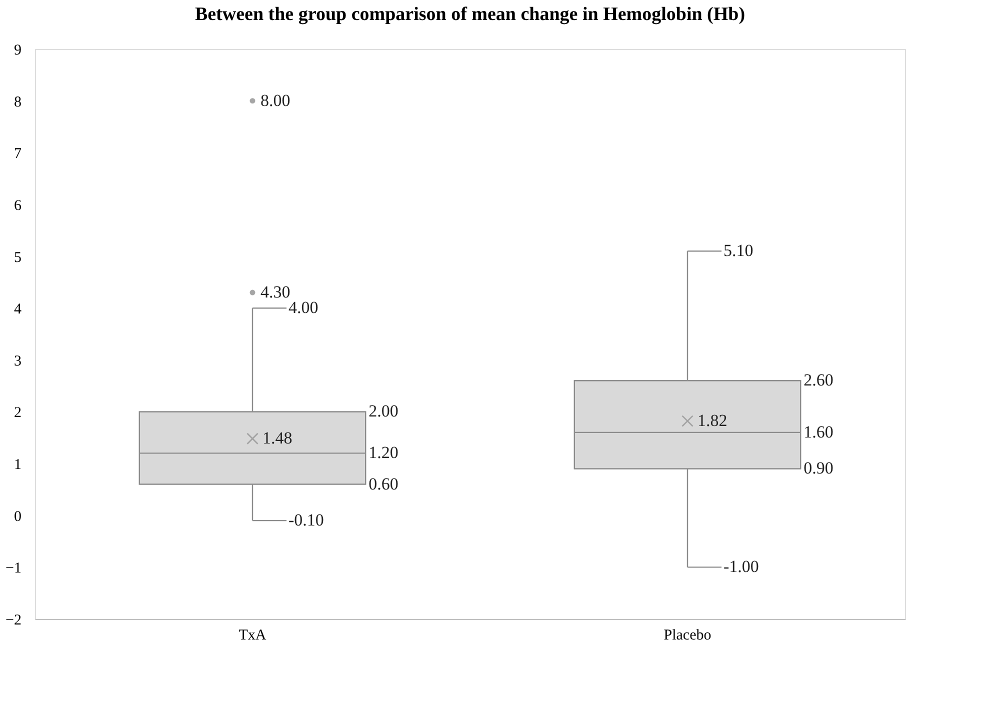 The height and width of the screenshot is (707, 997). I want to click on y-tick-label: 6, so click(18, 206).